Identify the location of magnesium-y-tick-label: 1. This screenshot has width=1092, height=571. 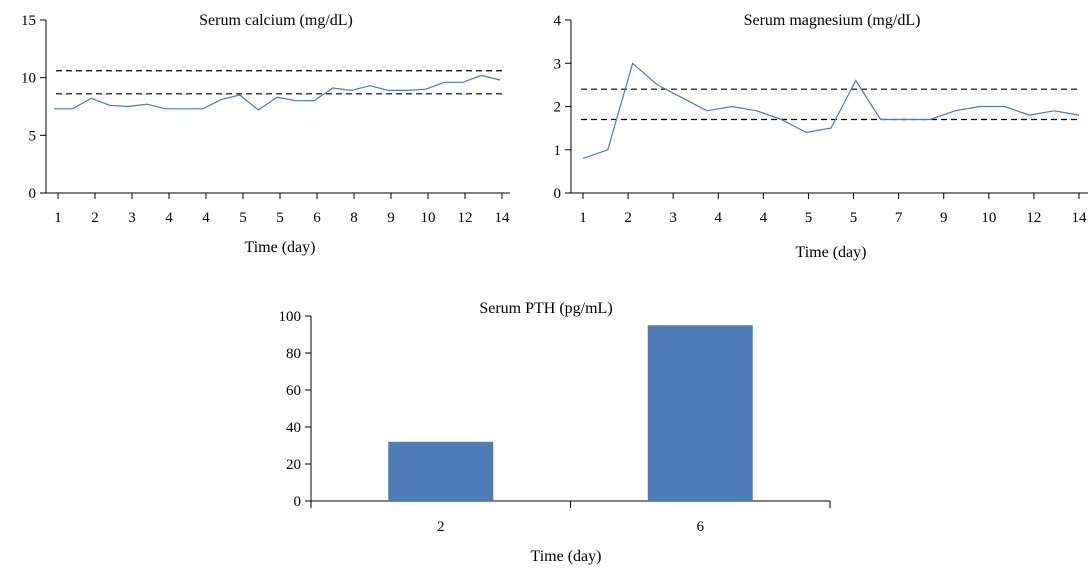
(558, 151).